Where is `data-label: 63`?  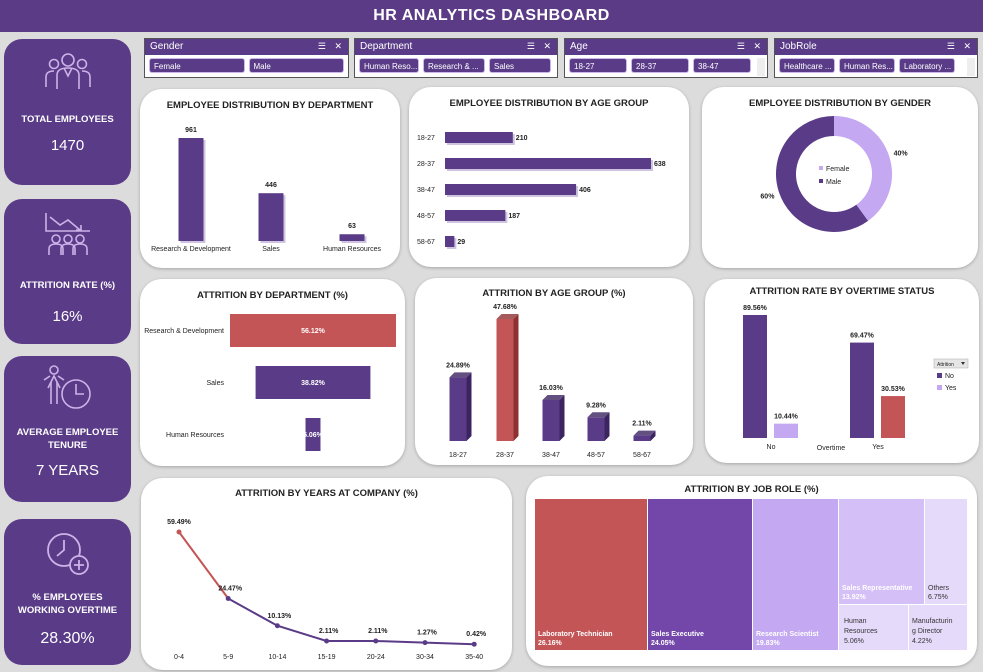 data-label: 63 is located at coordinates (352, 226).